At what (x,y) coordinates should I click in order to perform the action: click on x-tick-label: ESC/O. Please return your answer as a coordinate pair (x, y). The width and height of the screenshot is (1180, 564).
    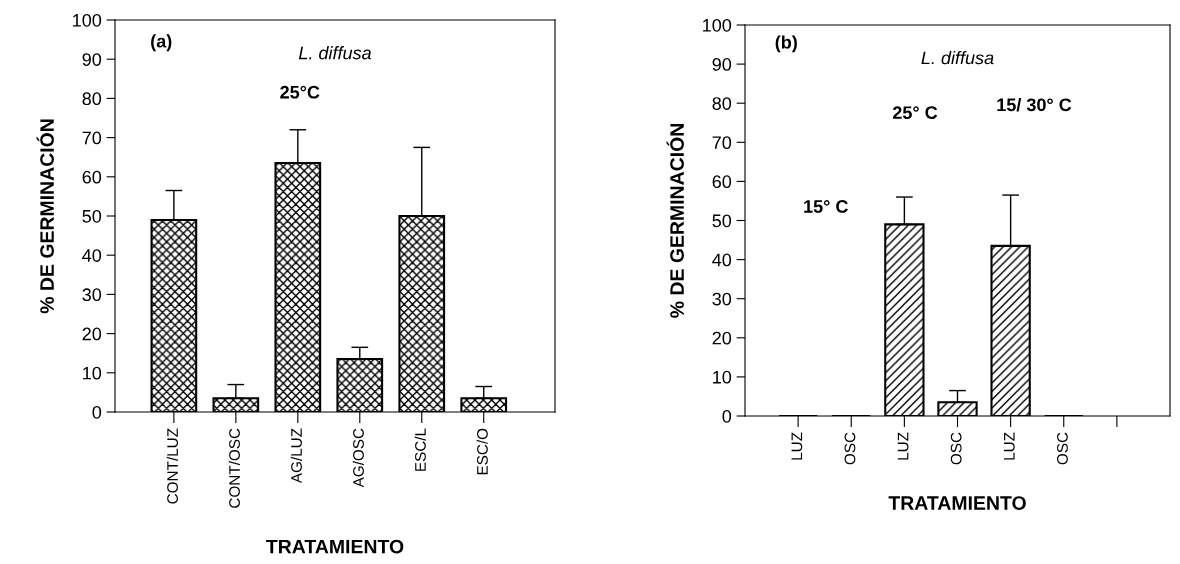
    Looking at the image, I should click on (482, 451).